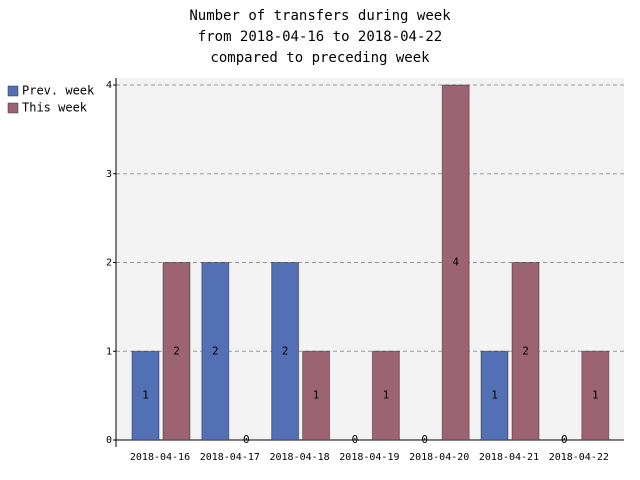  What do you see at coordinates (55, 108) in the screenshot?
I see `legend-label: This week` at bounding box center [55, 108].